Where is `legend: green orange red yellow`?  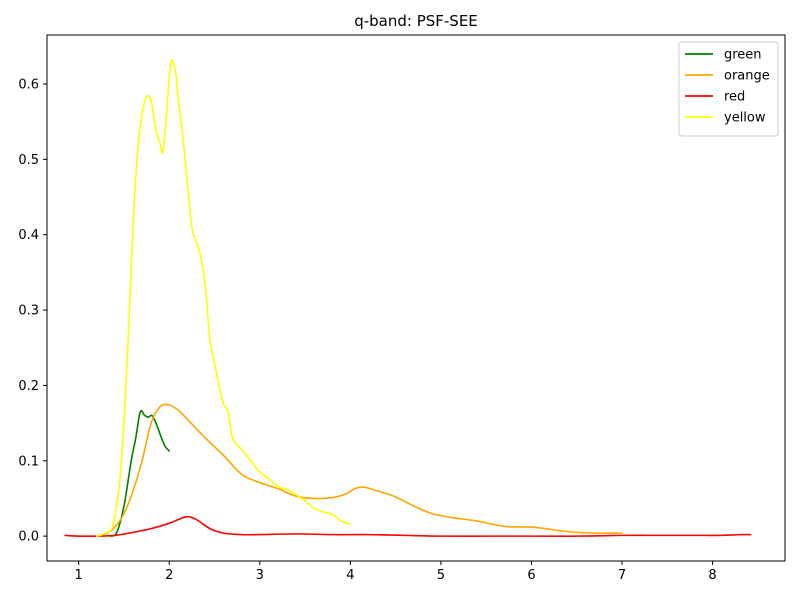
legend: green orange red yellow is located at coordinates (728, 89).